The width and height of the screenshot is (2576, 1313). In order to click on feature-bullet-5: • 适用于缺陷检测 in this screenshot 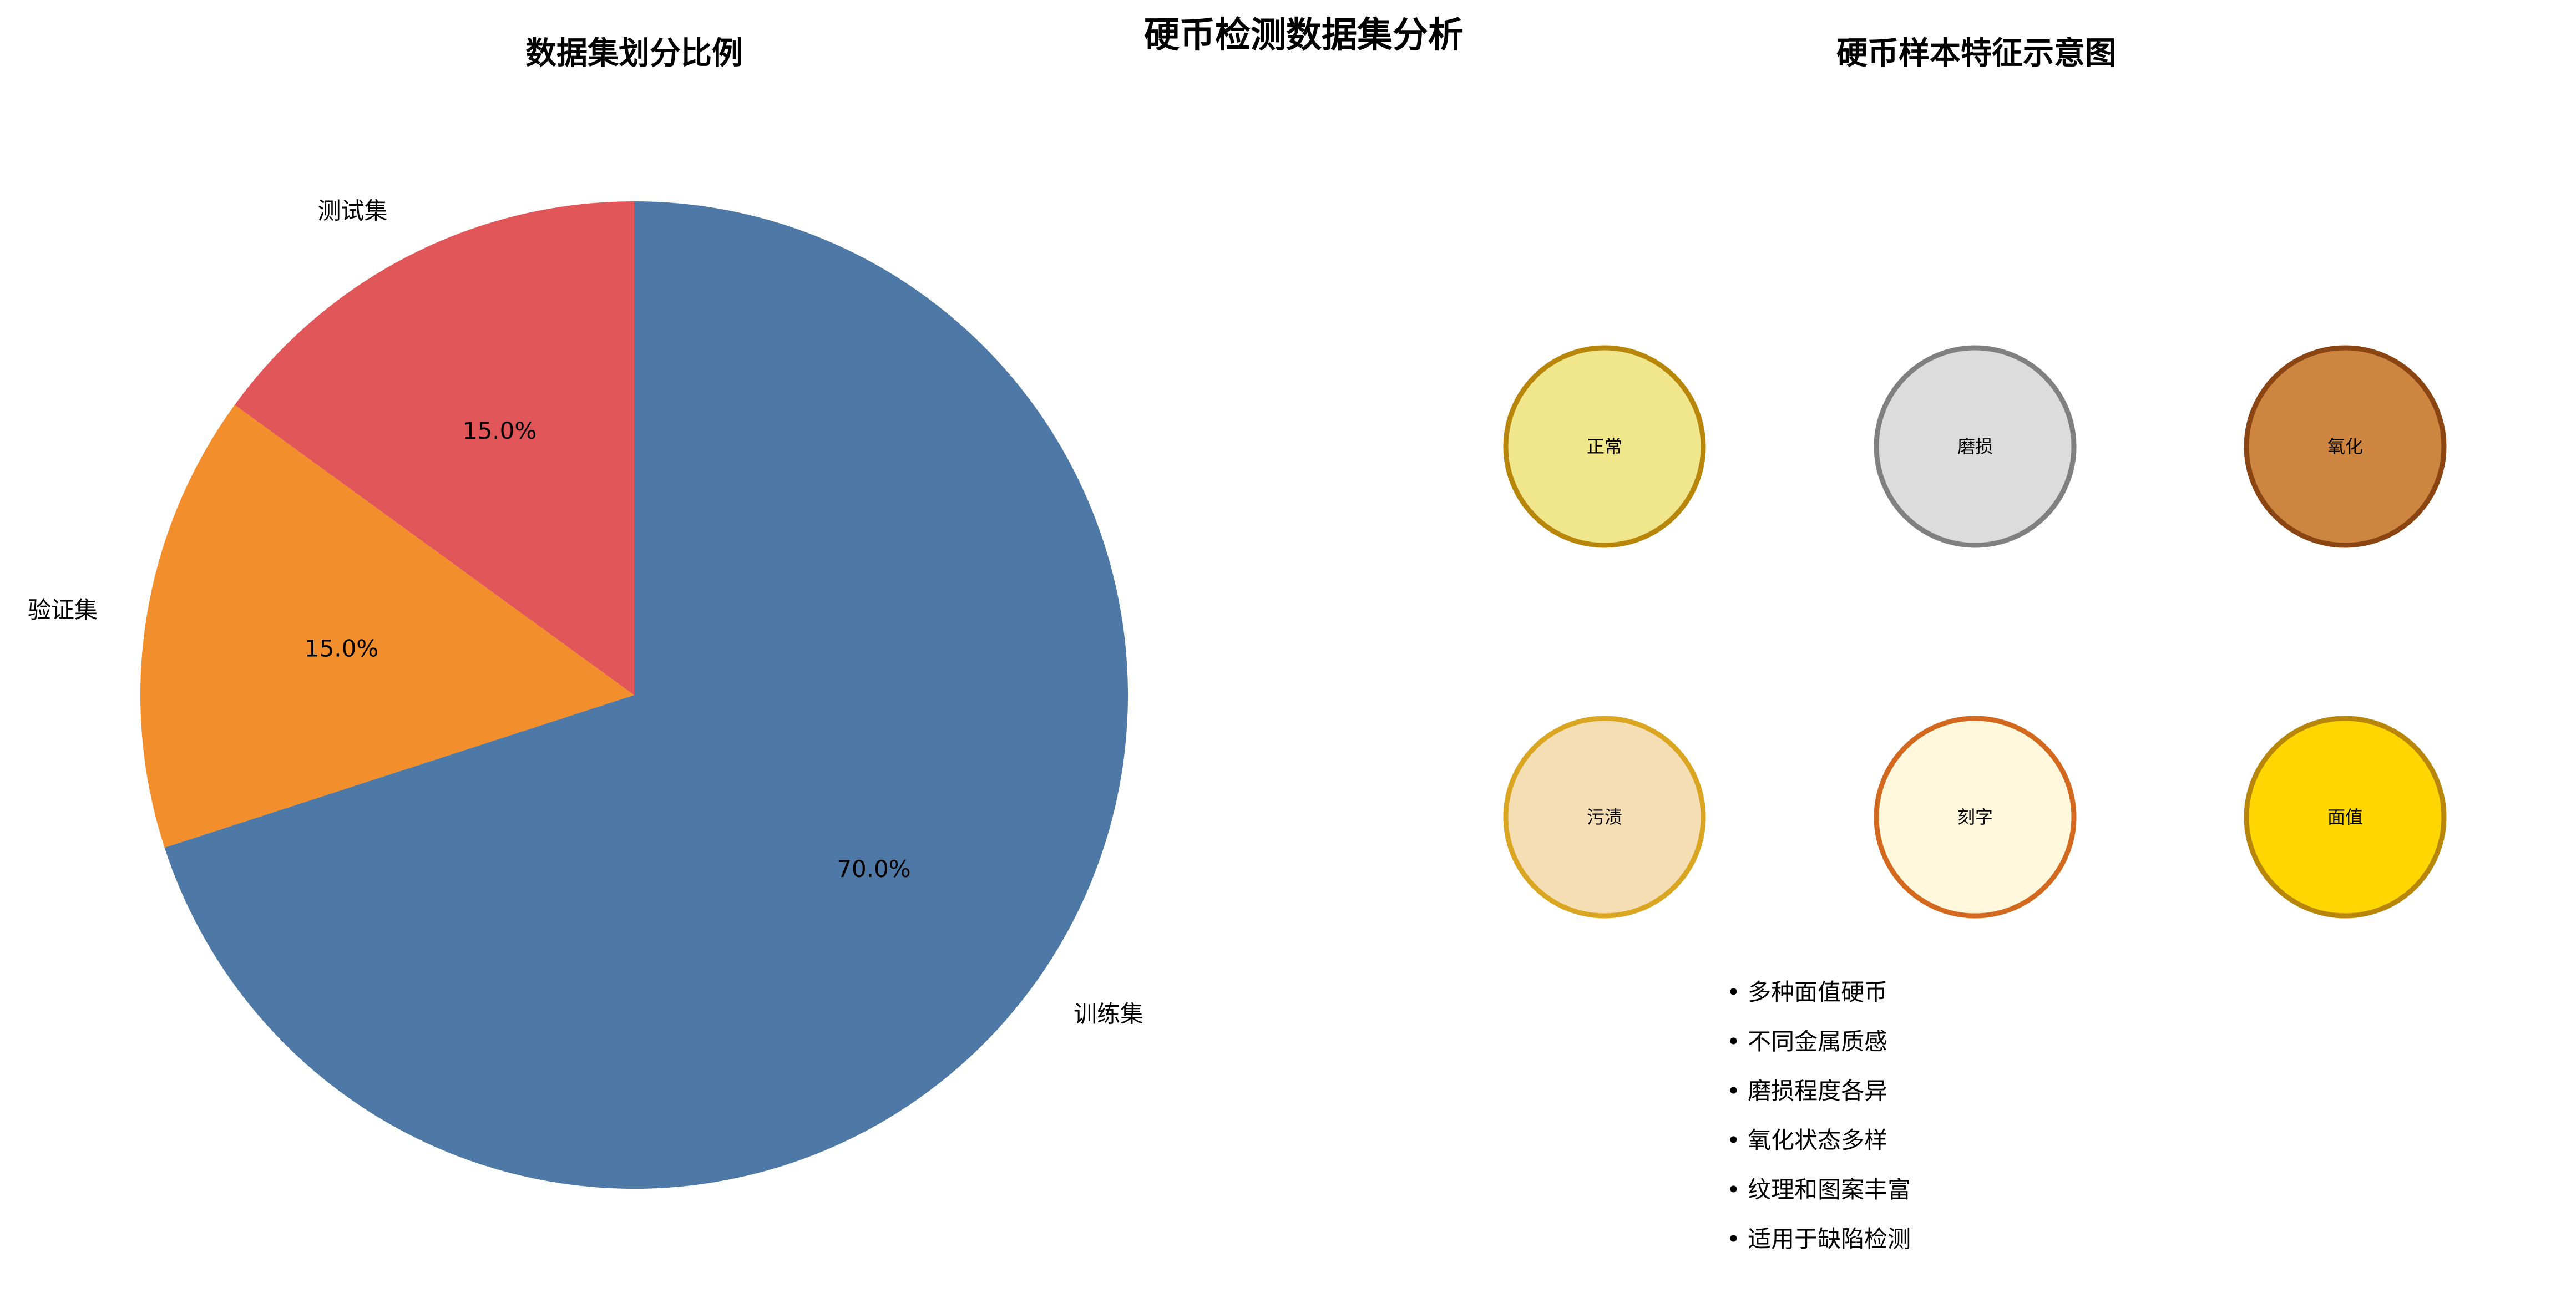, I will do `click(1819, 1239)`.